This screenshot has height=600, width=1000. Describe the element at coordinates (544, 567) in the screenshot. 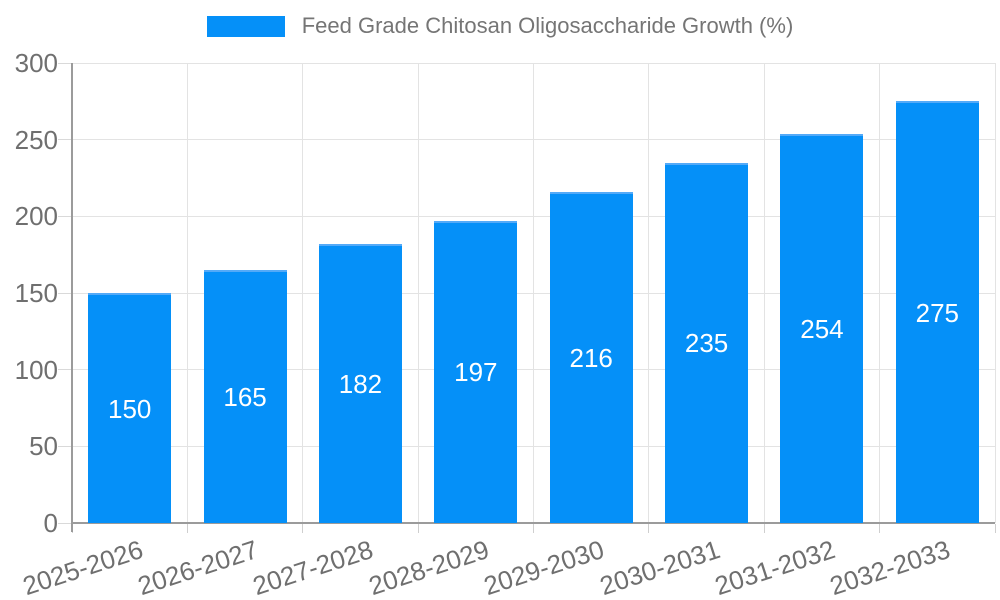

I see `x-axis-label: 2029-2030` at that location.